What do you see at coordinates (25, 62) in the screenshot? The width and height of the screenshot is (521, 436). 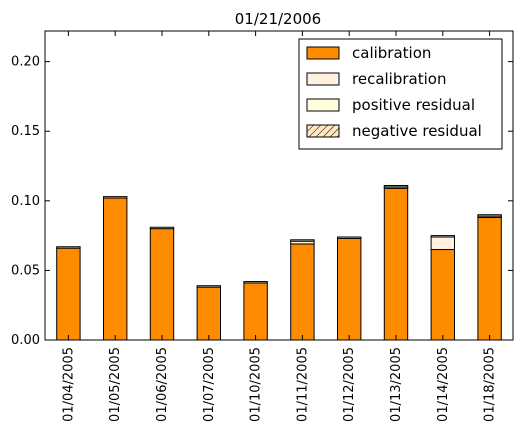 I see `y-tick-label: 0.20` at bounding box center [25, 62].